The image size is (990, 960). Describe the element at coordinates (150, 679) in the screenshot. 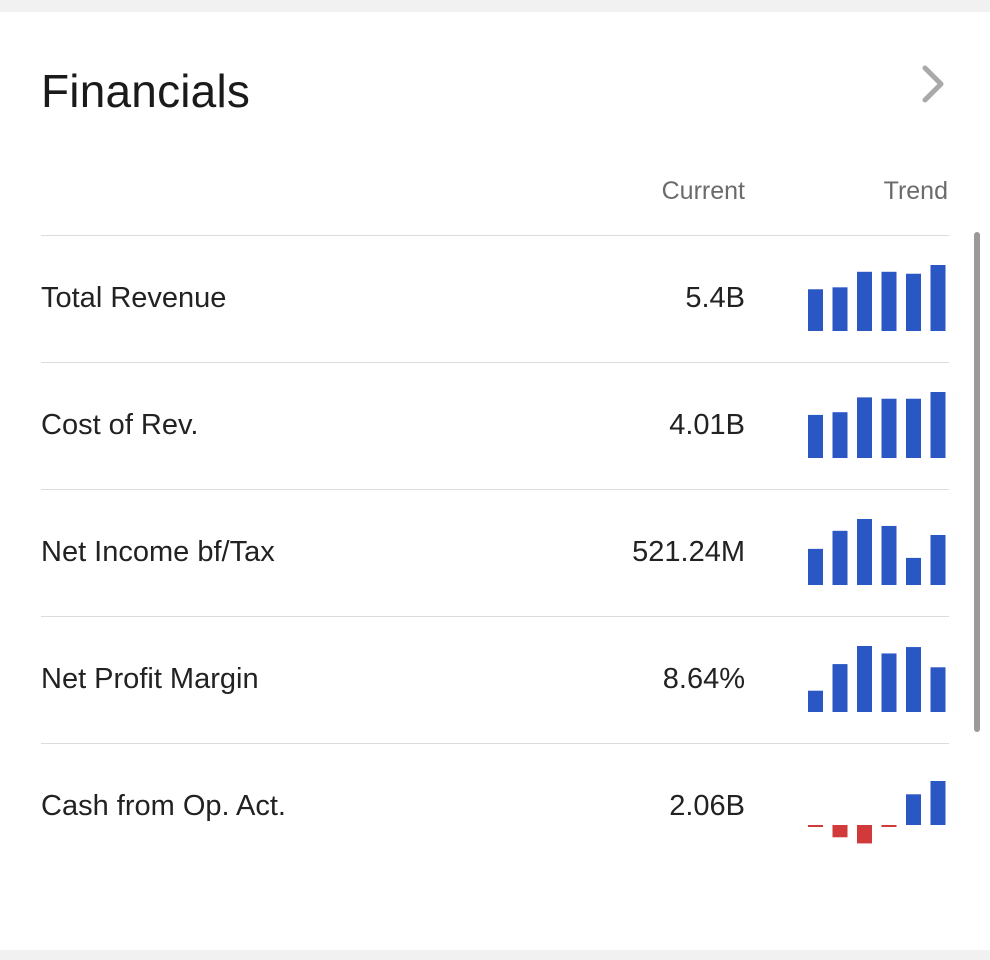

I see `row-label: Net Profit Margin` at that location.